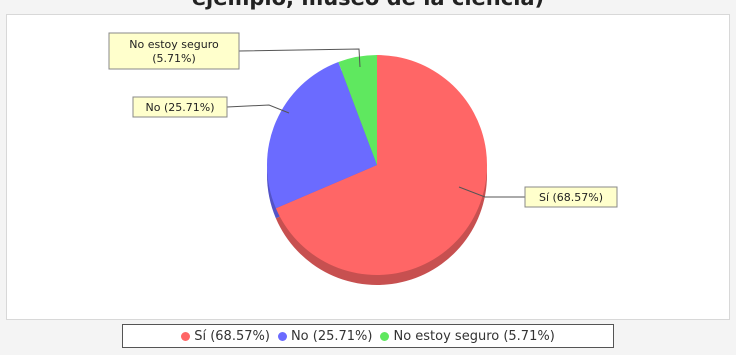 This screenshot has width=736, height=355. I want to click on legend-swatch-no-estoy-seguro, so click(385, 336).